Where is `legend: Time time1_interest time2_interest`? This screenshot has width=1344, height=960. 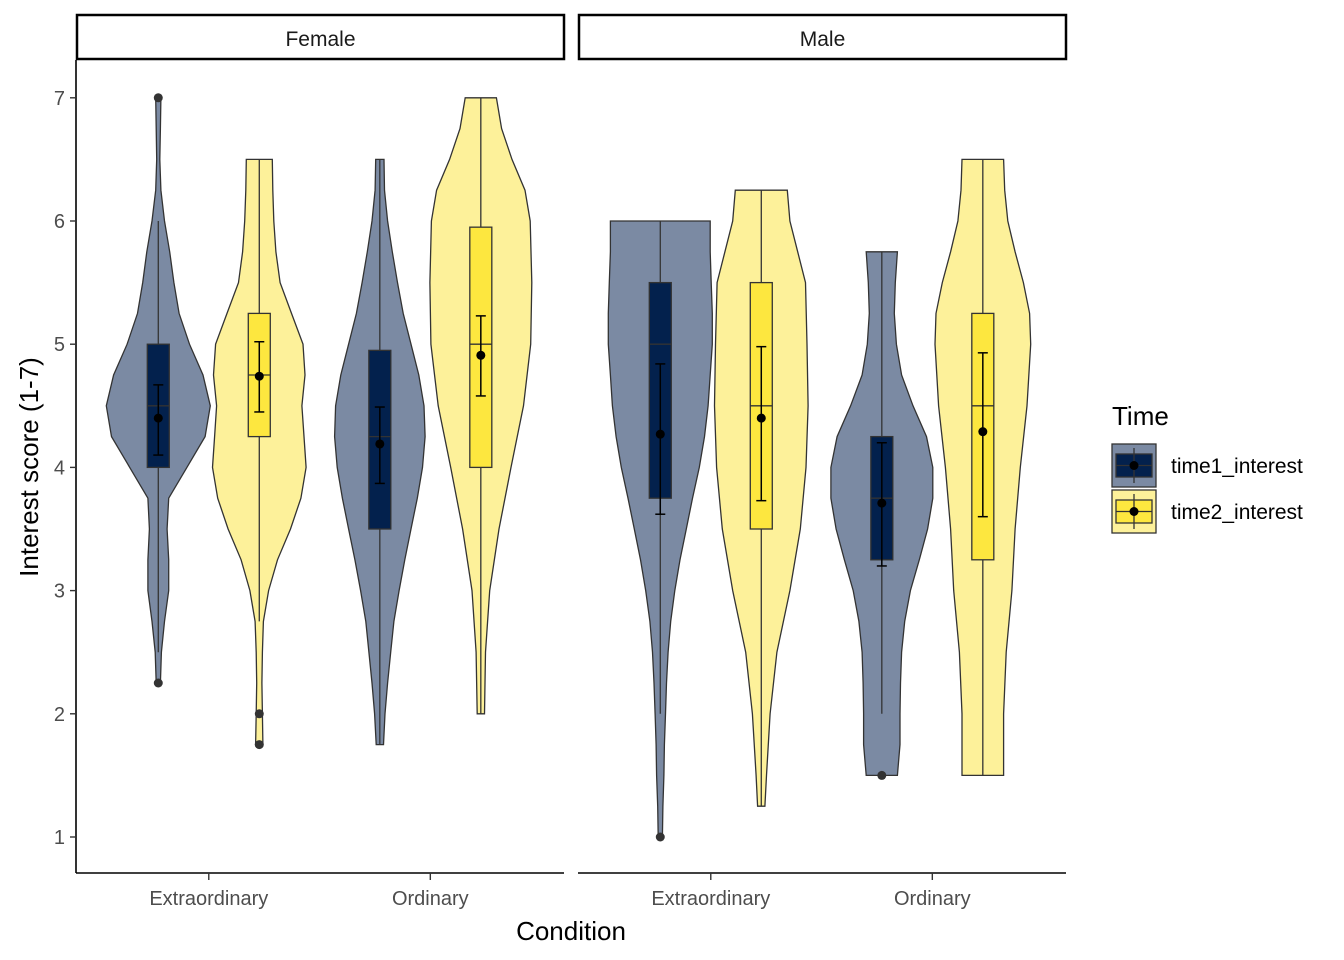
legend: Time time1_interest time2_interest is located at coordinates (1207, 467).